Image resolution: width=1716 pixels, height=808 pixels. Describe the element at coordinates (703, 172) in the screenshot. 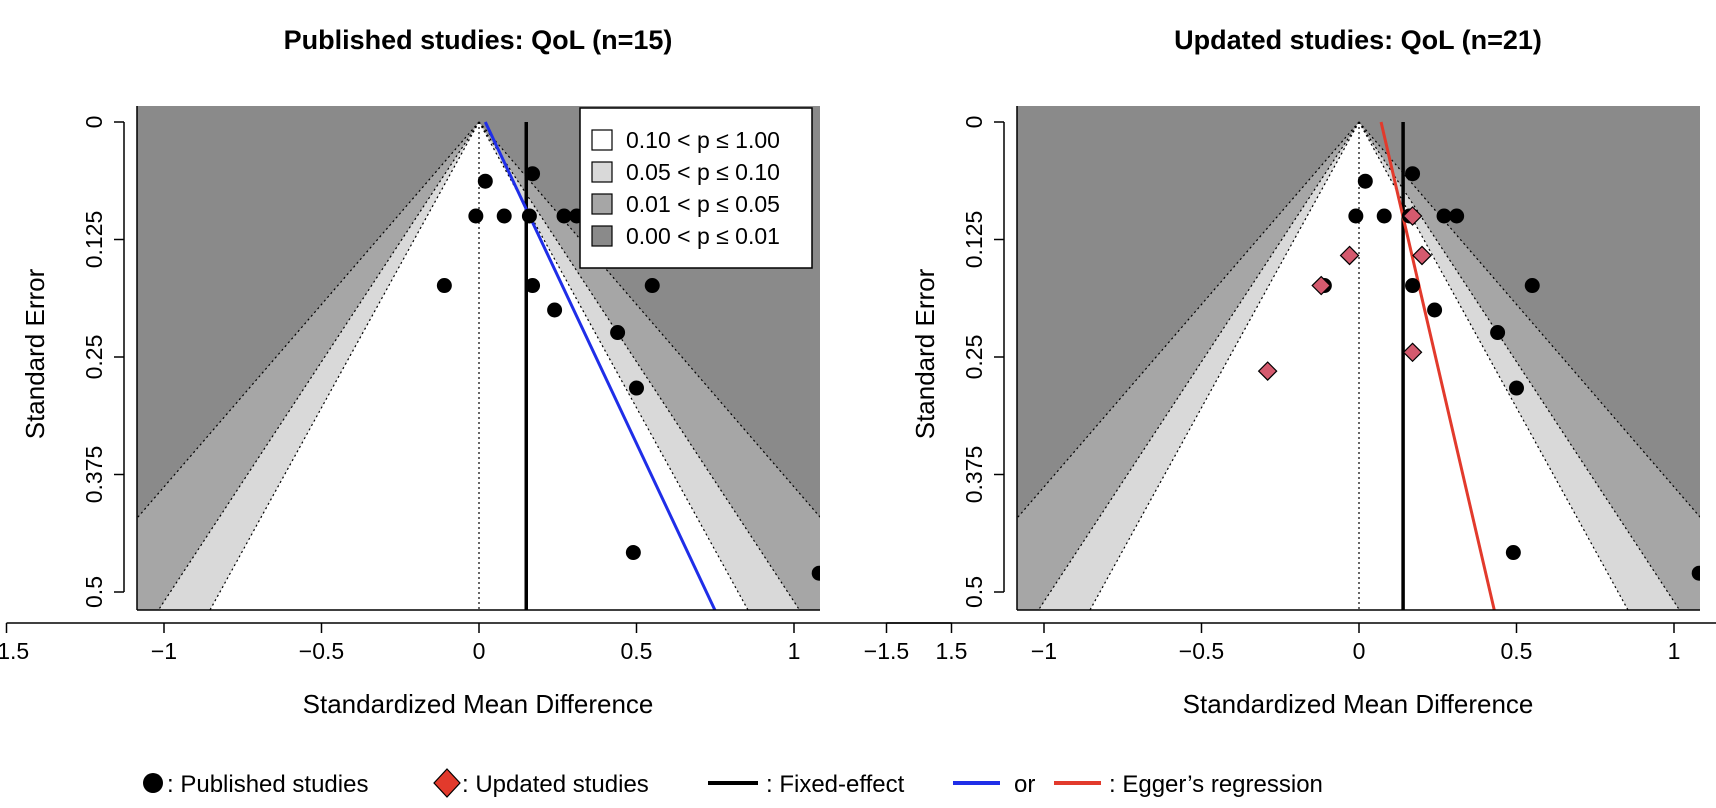

I see `legend-label-p005: 0.05 < p ≤ 0.10` at that location.